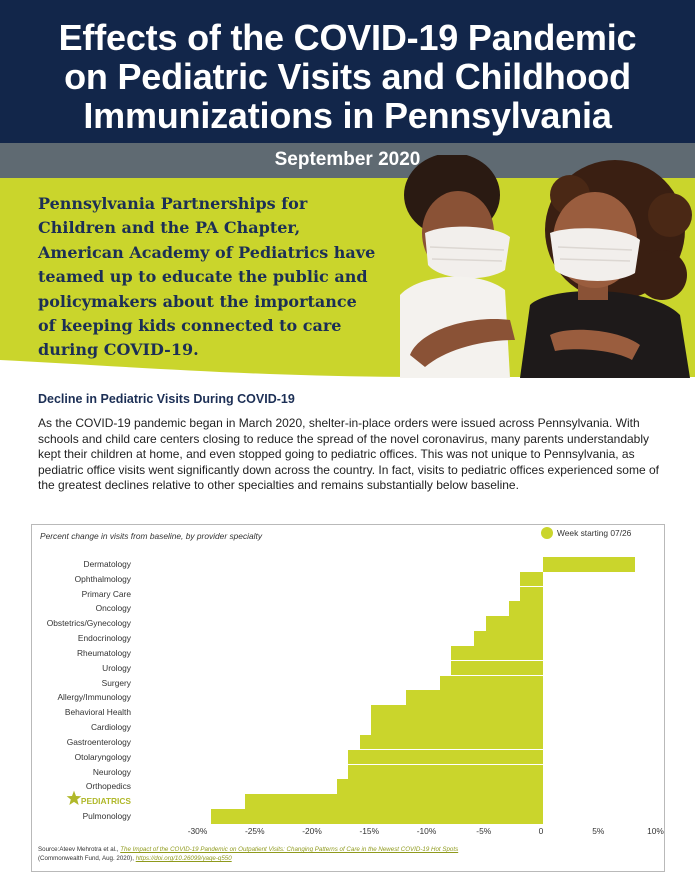 The width and height of the screenshot is (695, 877). What do you see at coordinates (116, 682) in the screenshot?
I see `category-label: Surgery` at bounding box center [116, 682].